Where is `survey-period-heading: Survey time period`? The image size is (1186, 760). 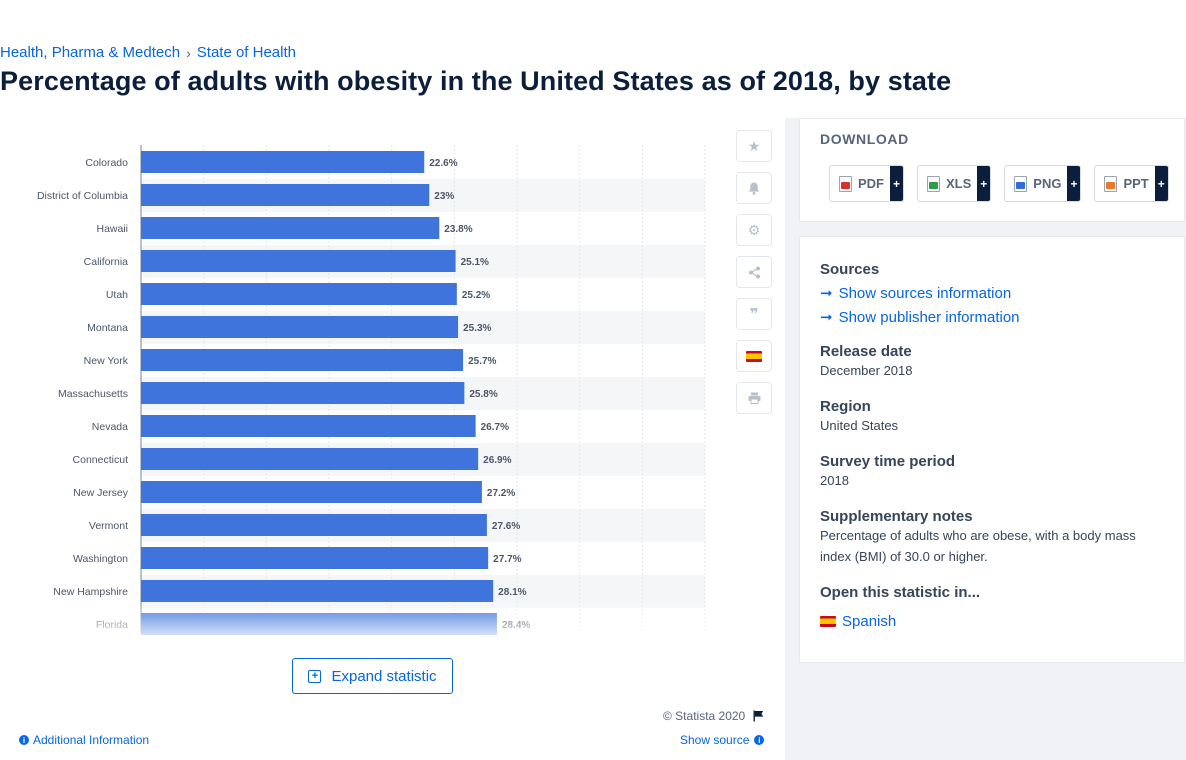
survey-period-heading: Survey time period is located at coordinates (888, 461).